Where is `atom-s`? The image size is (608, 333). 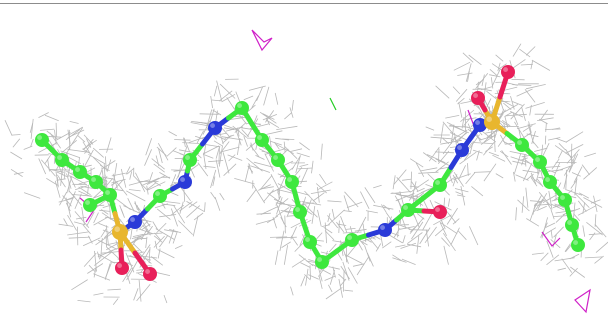 atom-s is located at coordinates (120, 232).